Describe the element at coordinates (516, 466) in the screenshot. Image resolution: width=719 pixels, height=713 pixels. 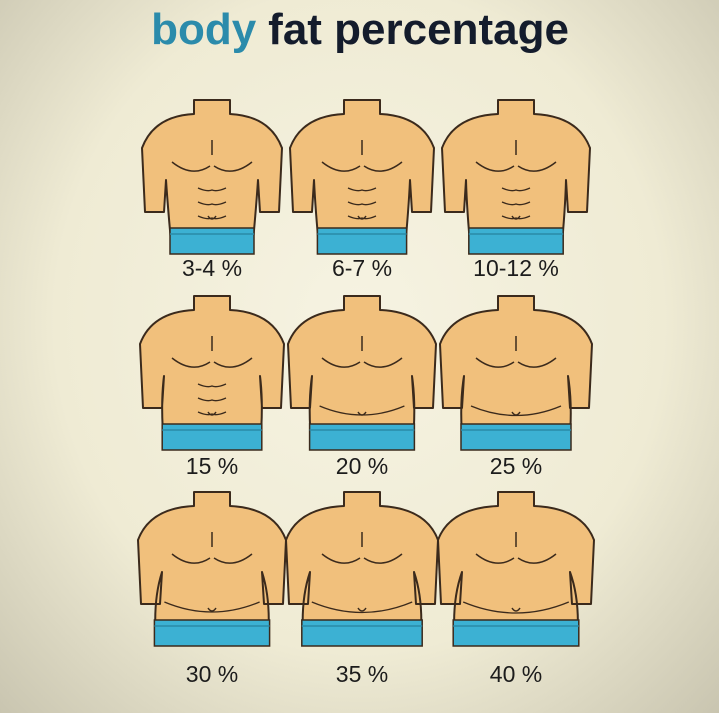
I see `panel-label: 25 %` at that location.